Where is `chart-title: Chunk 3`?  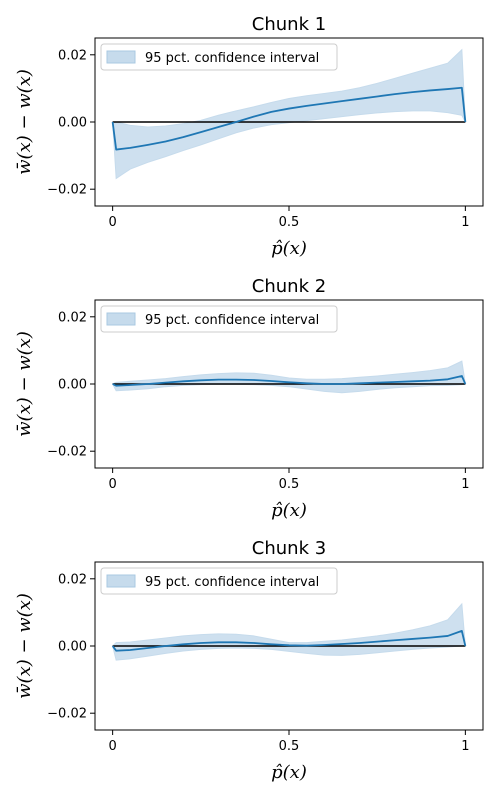
chart-title: Chunk 3 is located at coordinates (289, 548).